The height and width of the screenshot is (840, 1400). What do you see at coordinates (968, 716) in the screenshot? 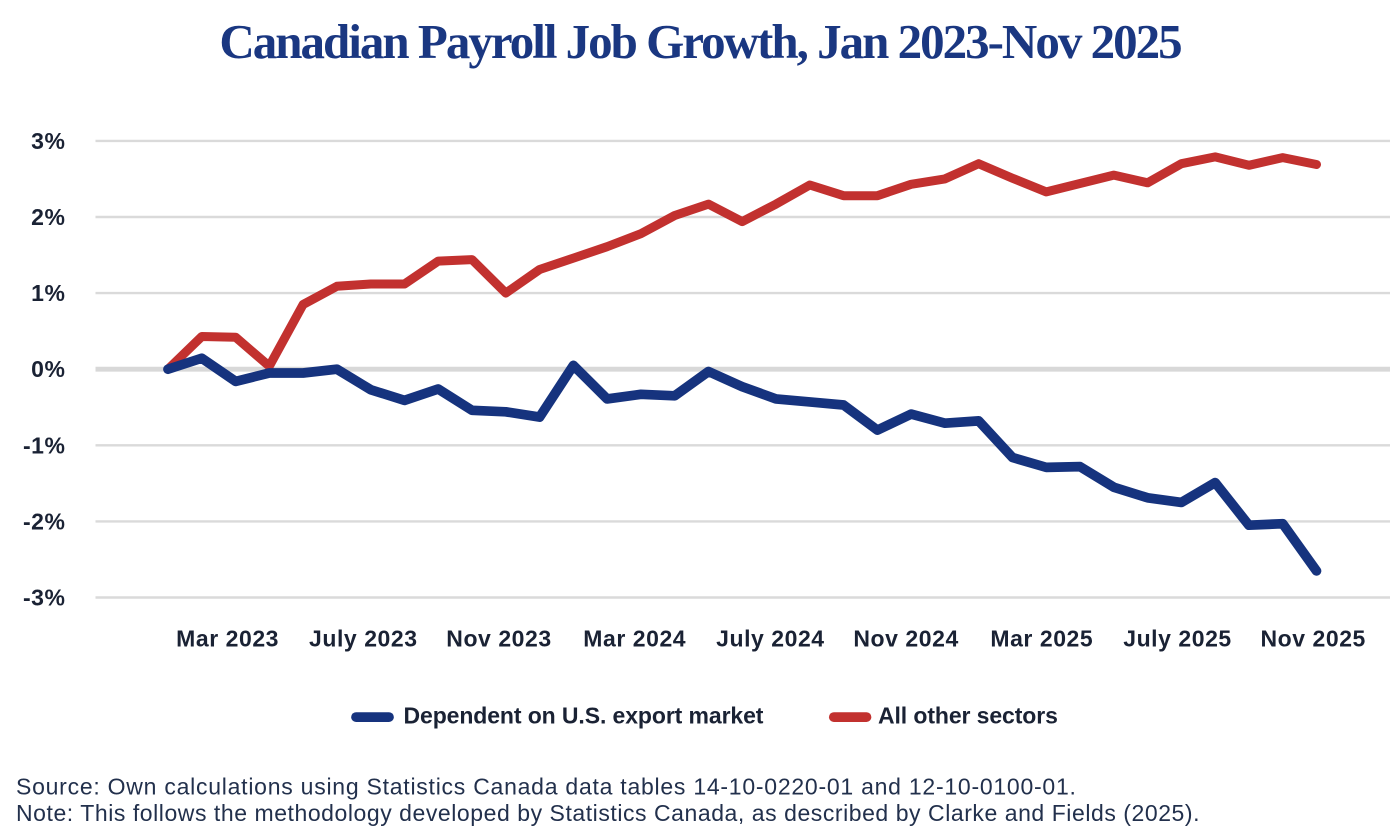
I see `svg-text: All other sectors` at bounding box center [968, 716].